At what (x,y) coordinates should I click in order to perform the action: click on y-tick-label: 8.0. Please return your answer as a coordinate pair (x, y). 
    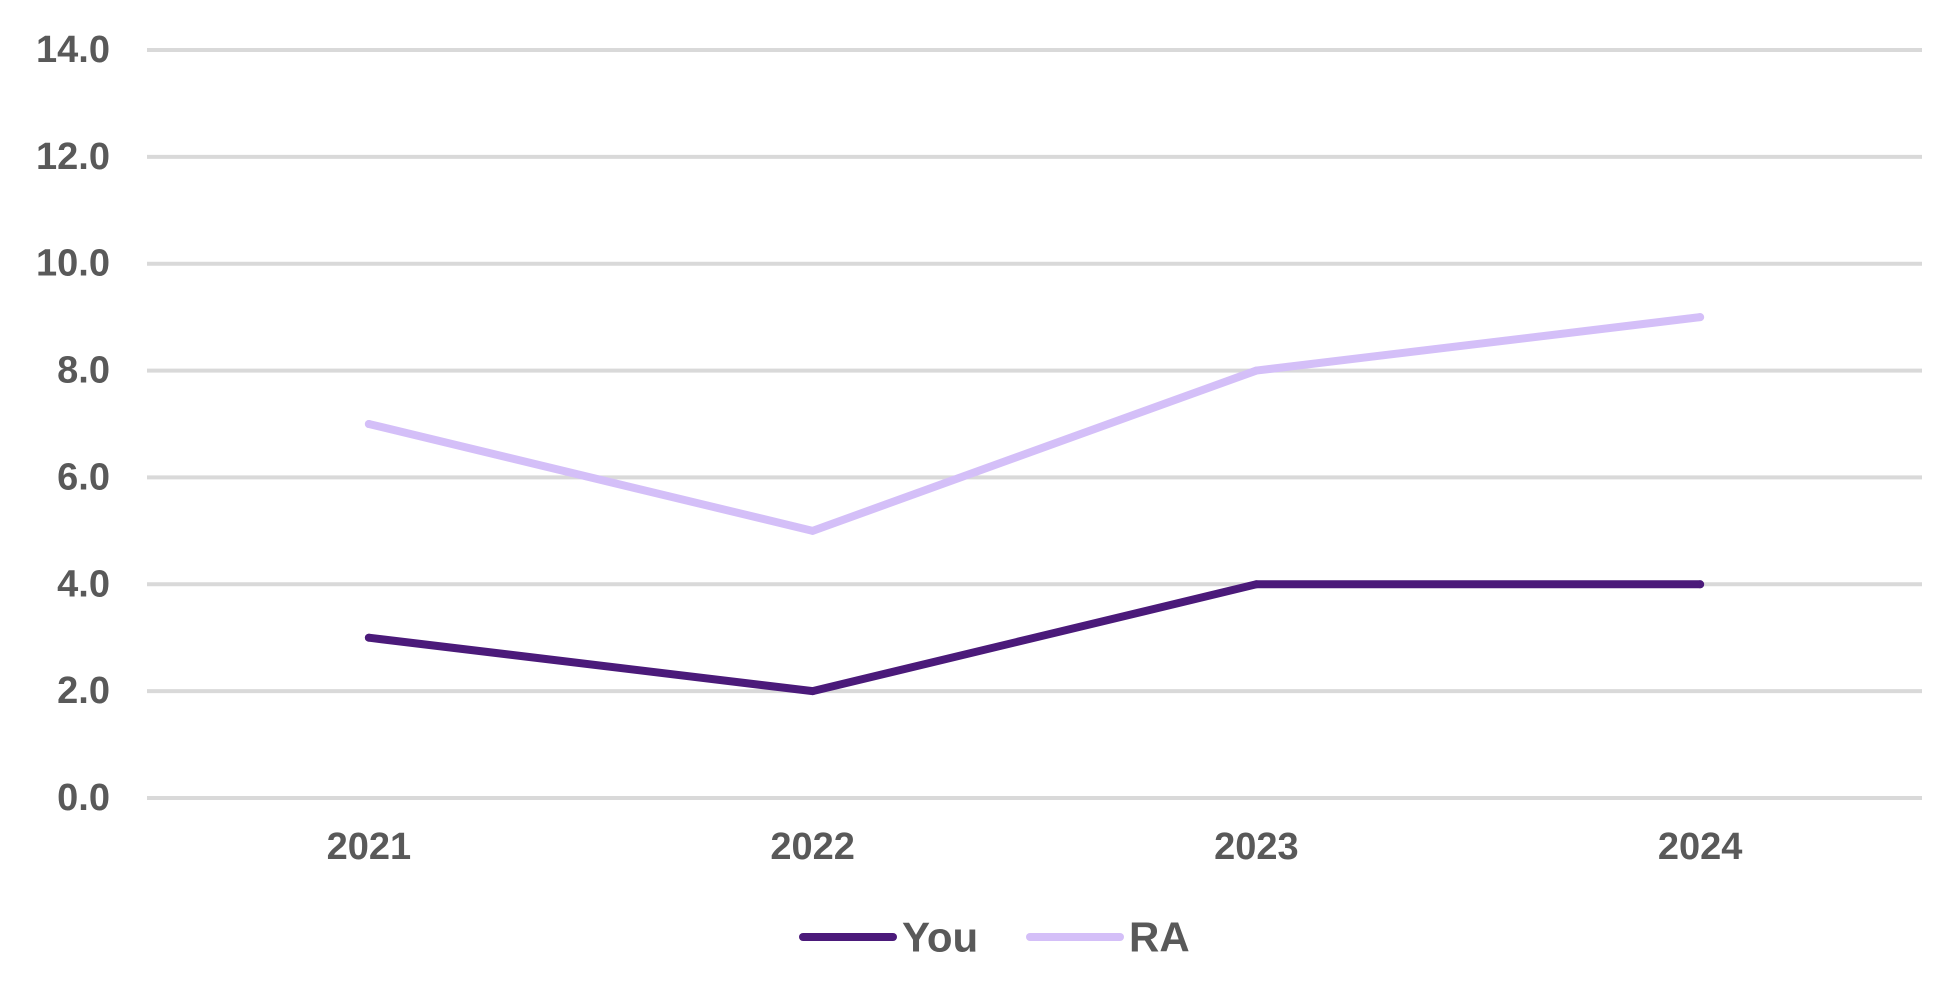
    Looking at the image, I should click on (83, 371).